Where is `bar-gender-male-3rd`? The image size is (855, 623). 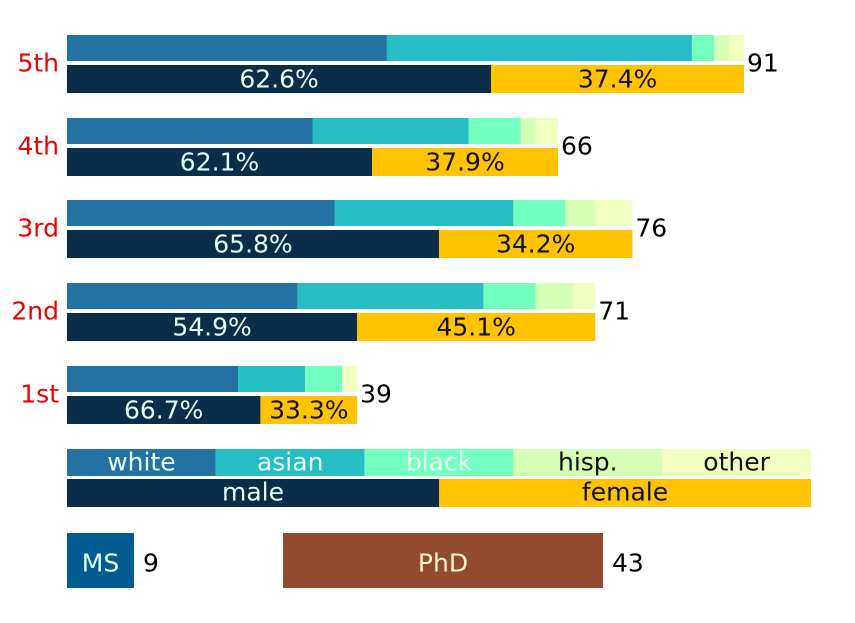
bar-gender-male-3rd is located at coordinates (253, 244).